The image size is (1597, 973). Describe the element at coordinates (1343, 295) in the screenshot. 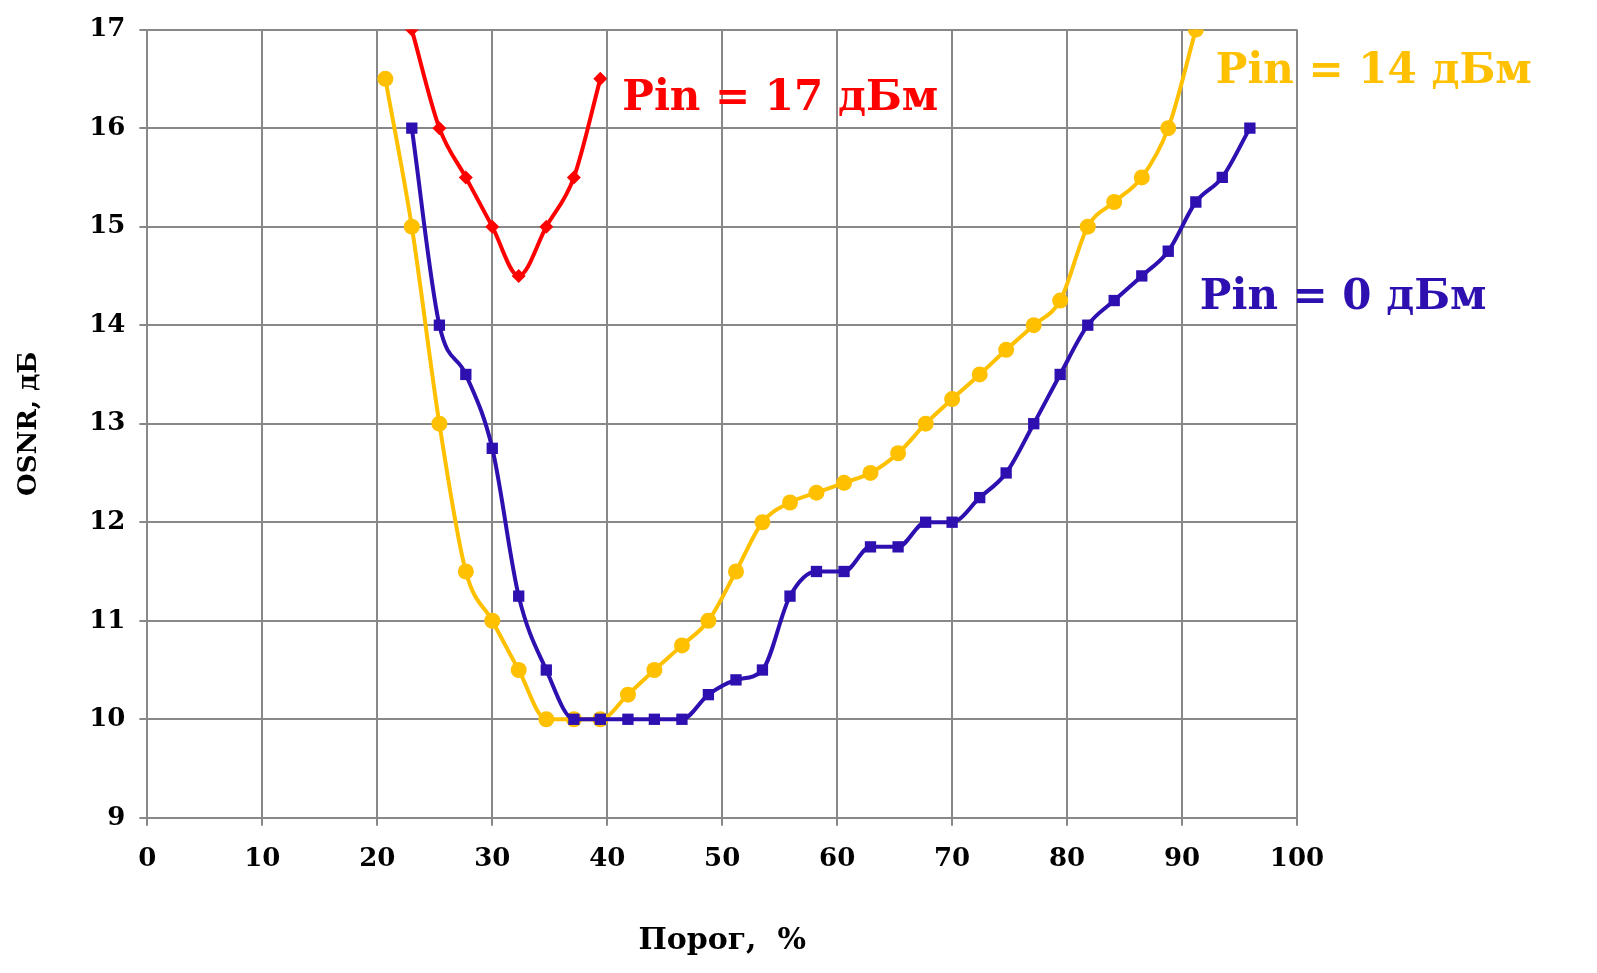

I see `series-label: Pin = 0 дБм` at that location.